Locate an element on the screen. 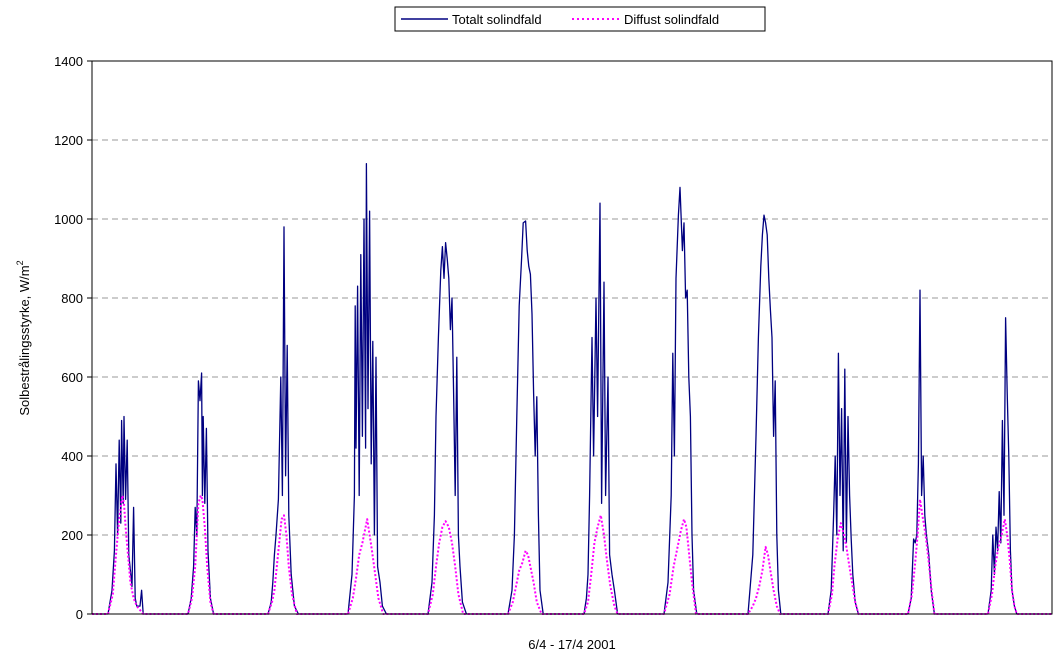 This screenshot has height=661, width=1055. y-tick-label-1000: 1000 is located at coordinates (68, 219).